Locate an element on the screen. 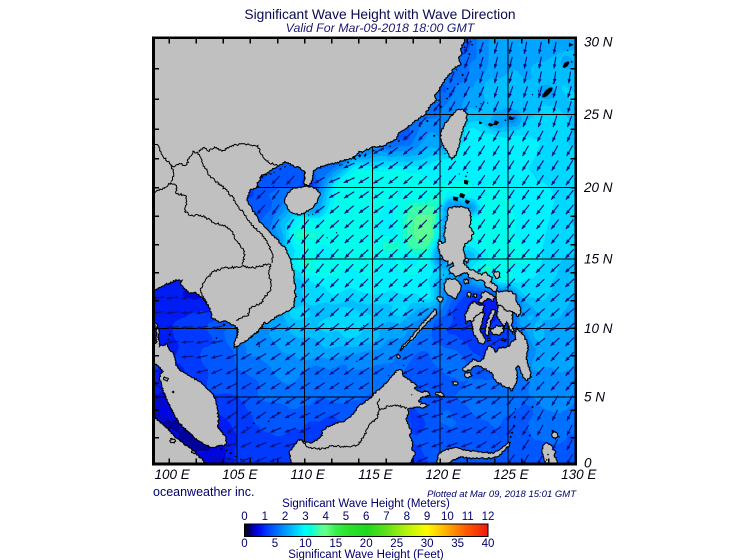 The height and width of the screenshot is (560, 755). svg-text: 15 N is located at coordinates (598, 258).